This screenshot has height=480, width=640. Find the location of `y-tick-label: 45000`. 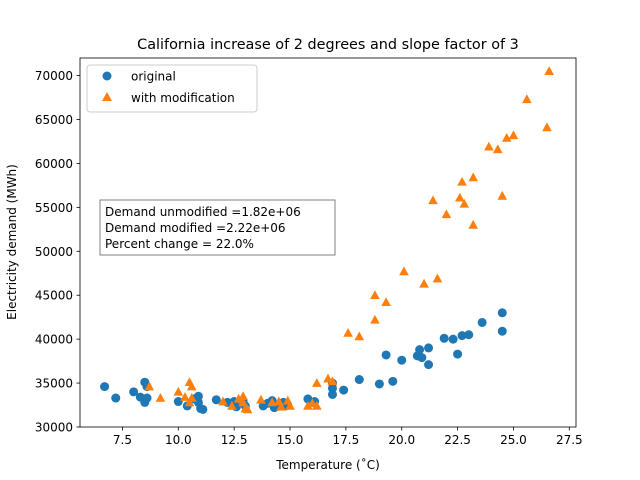

y-tick-label: 45000 is located at coordinates (54, 296).